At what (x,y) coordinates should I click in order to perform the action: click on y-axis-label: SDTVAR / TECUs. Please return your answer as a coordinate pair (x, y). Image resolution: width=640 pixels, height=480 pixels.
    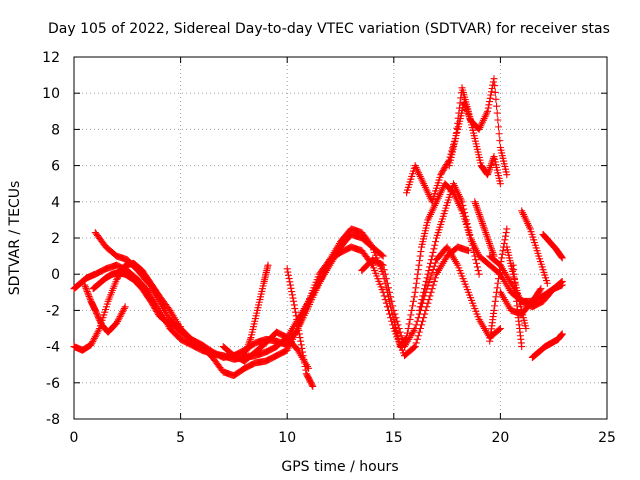
    Looking at the image, I should click on (15, 238).